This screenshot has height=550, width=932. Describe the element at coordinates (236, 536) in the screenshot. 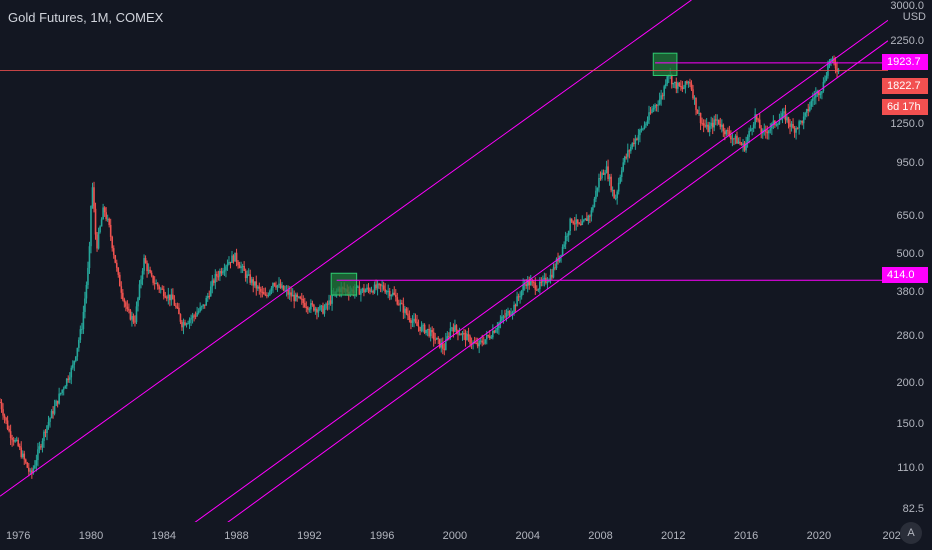

I see `time-tick-label: 1988` at that location.